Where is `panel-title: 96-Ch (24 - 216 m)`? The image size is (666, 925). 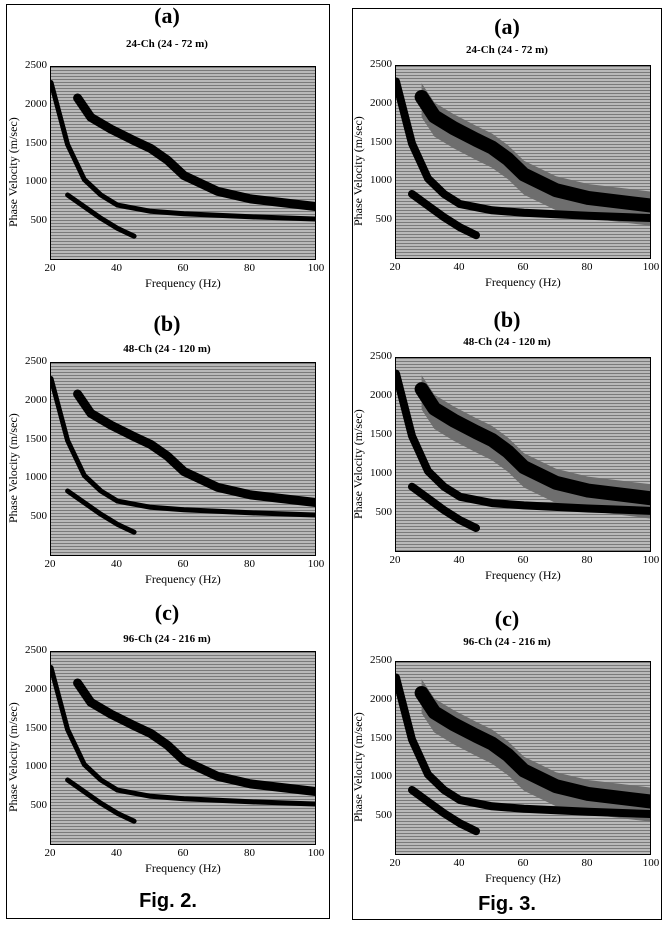
panel-title: 96-Ch (24 - 216 m) is located at coordinates (507, 642).